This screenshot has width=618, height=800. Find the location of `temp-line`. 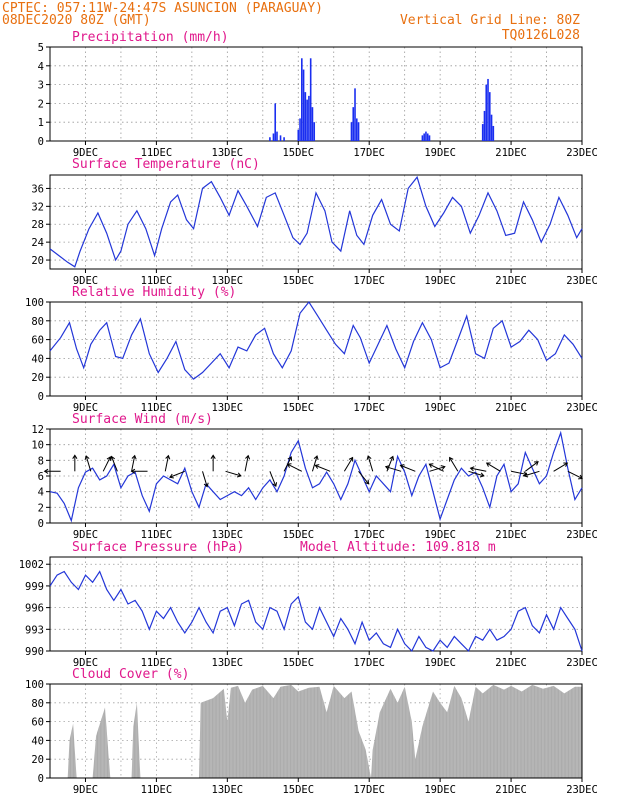

temp-line is located at coordinates (316, 221).